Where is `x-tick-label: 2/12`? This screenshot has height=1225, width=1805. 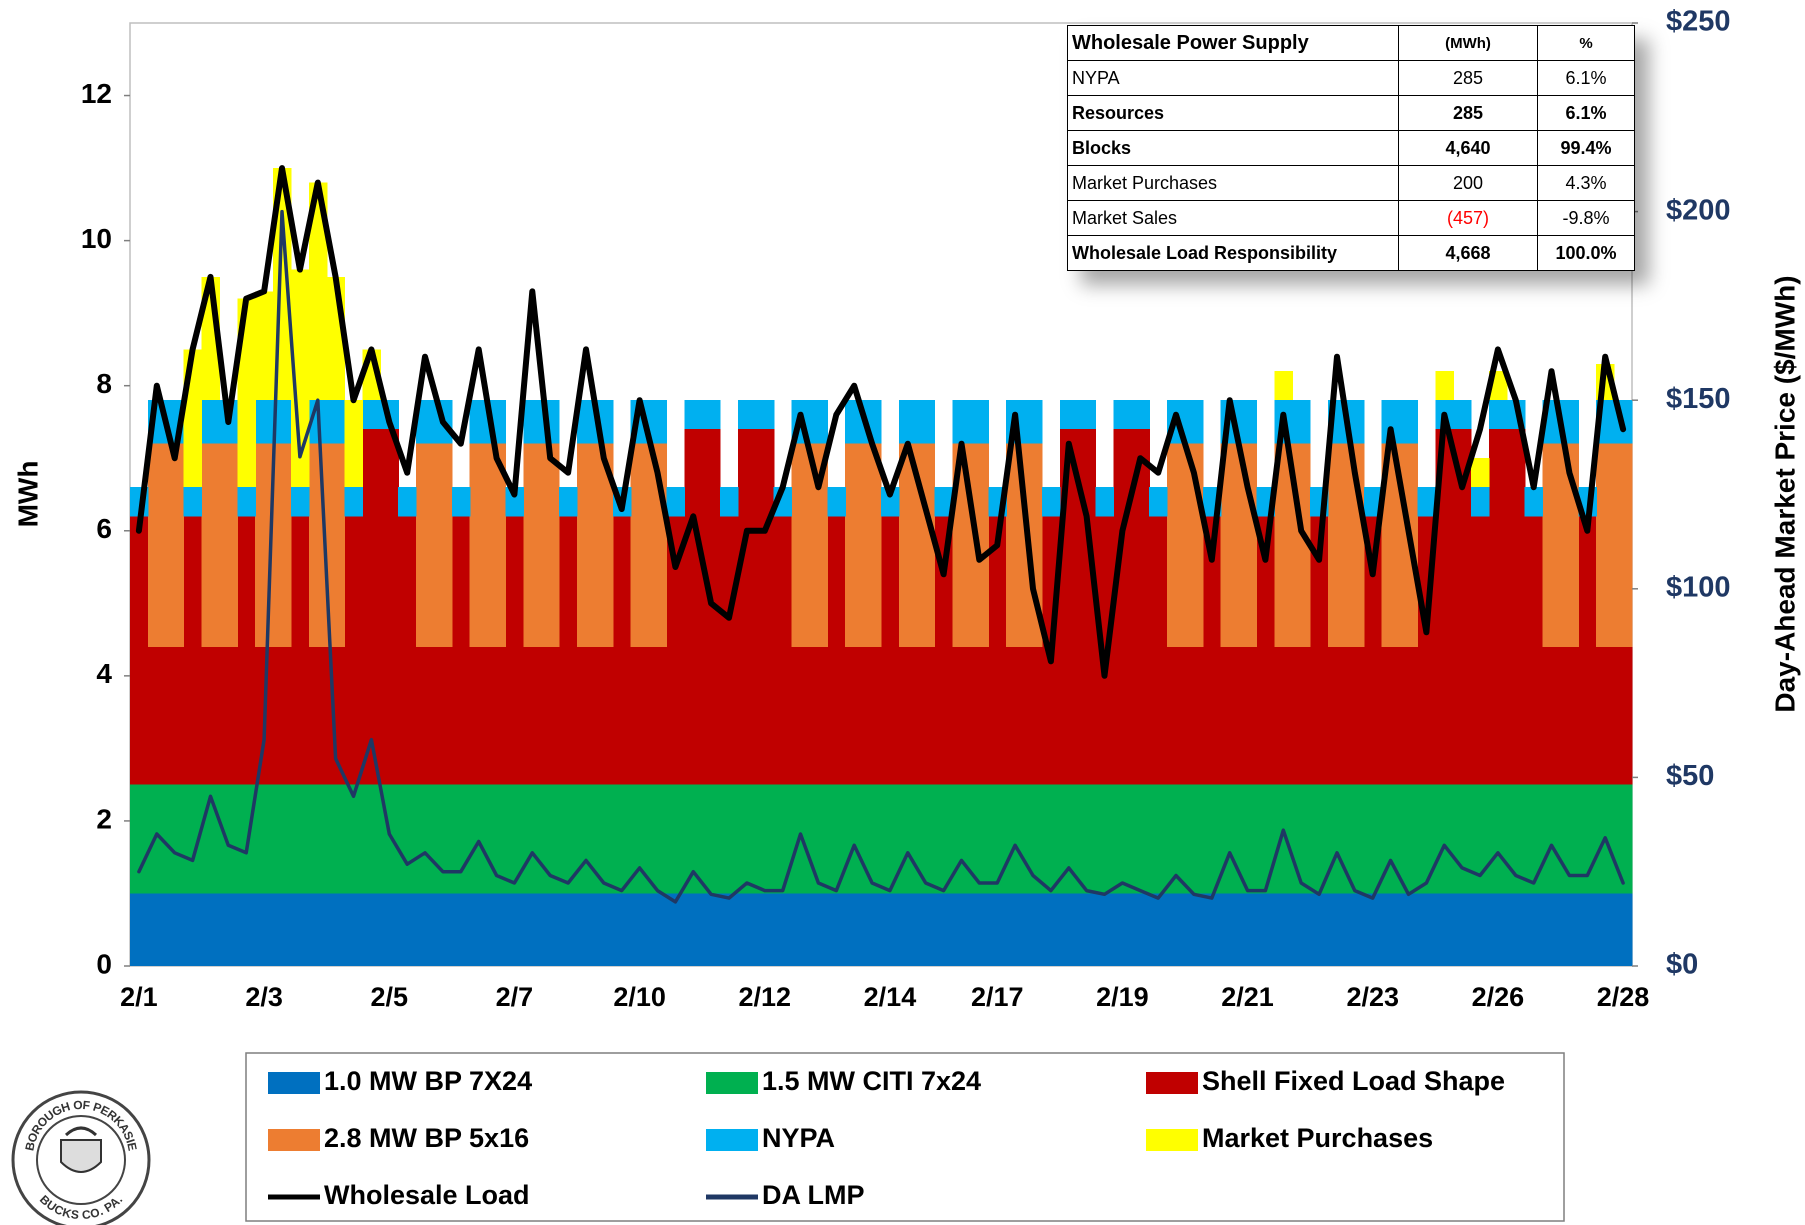
x-tick-label: 2/12 is located at coordinates (764, 997).